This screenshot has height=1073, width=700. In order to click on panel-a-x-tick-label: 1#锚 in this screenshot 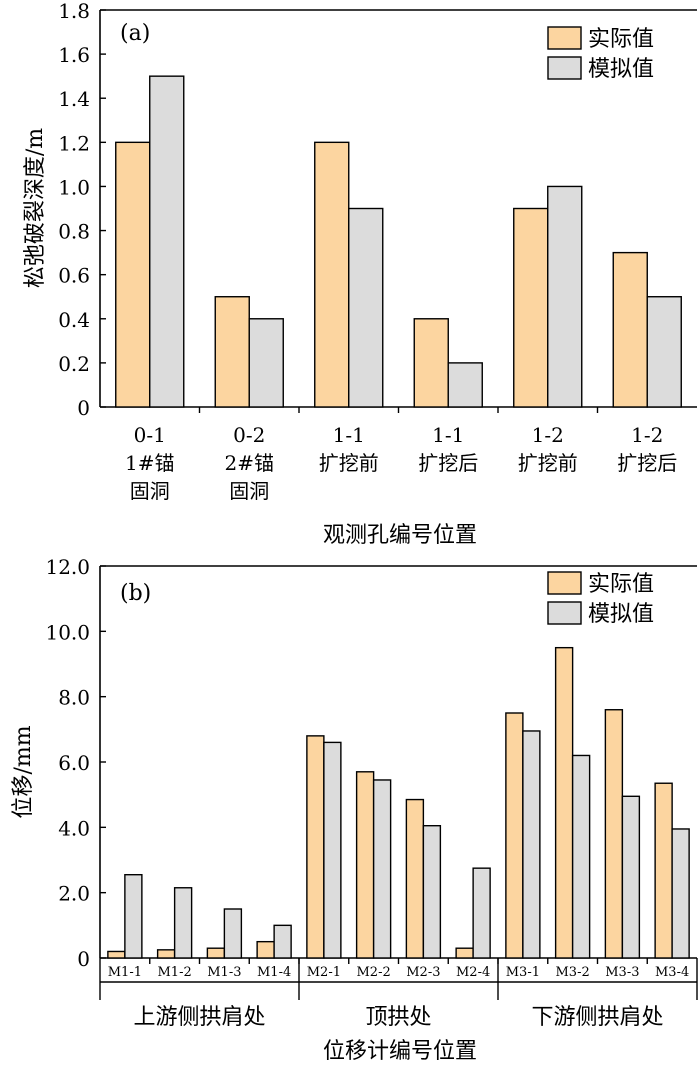, I will do `click(149, 463)`.